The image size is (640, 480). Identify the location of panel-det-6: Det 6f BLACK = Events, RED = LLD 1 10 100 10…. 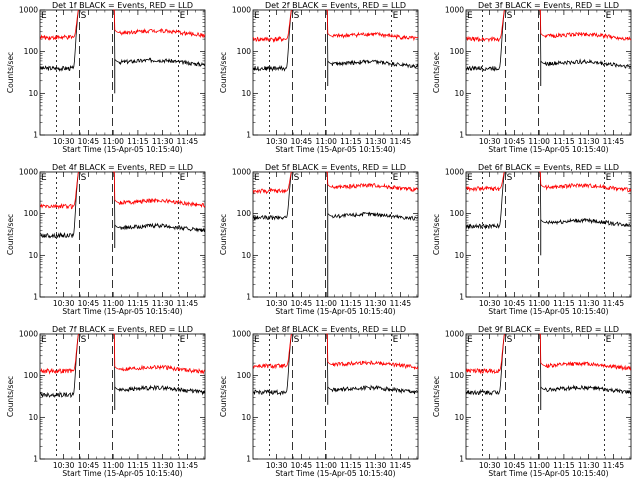
(532, 239).